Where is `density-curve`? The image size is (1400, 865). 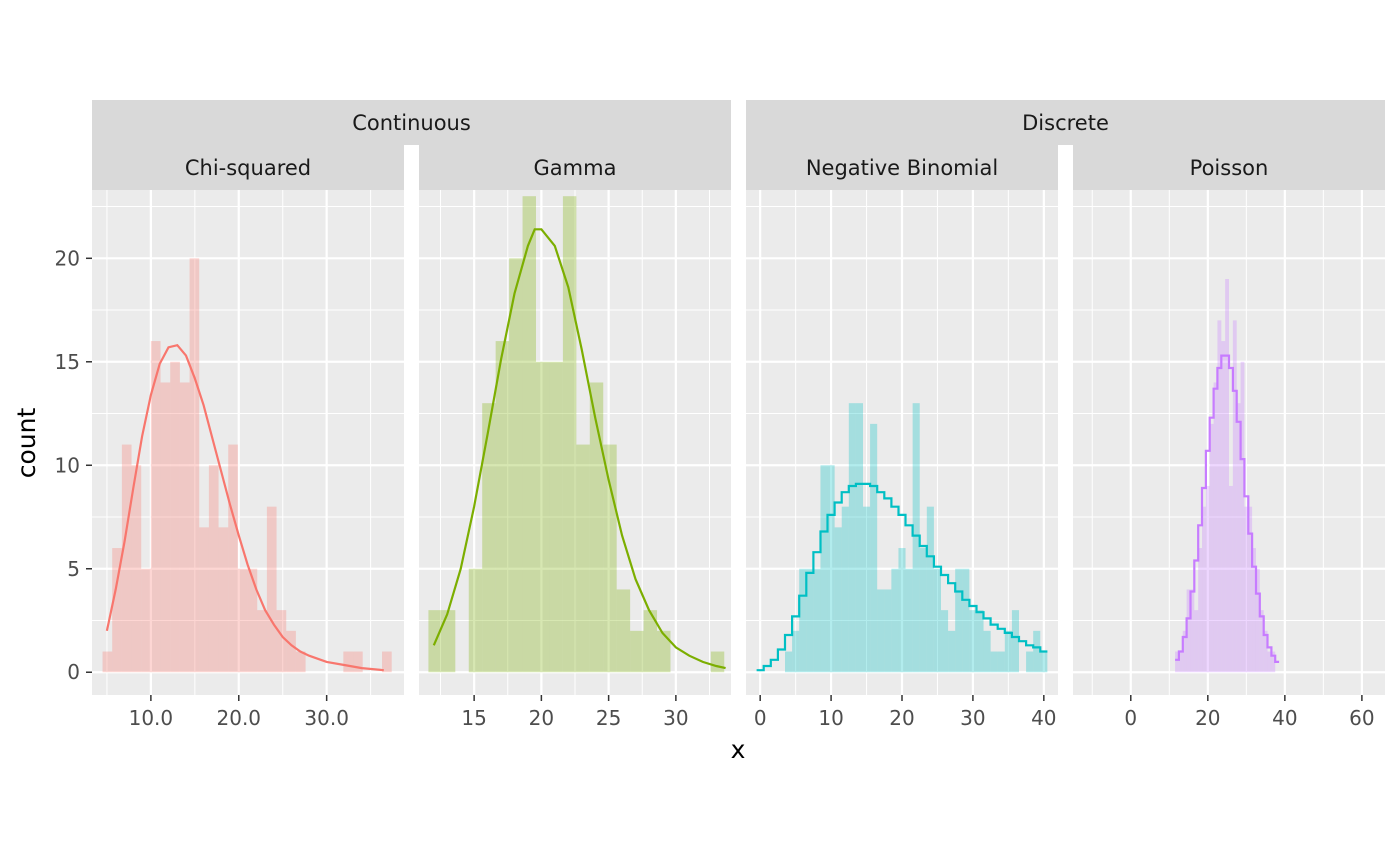 density-curve is located at coordinates (579, 449).